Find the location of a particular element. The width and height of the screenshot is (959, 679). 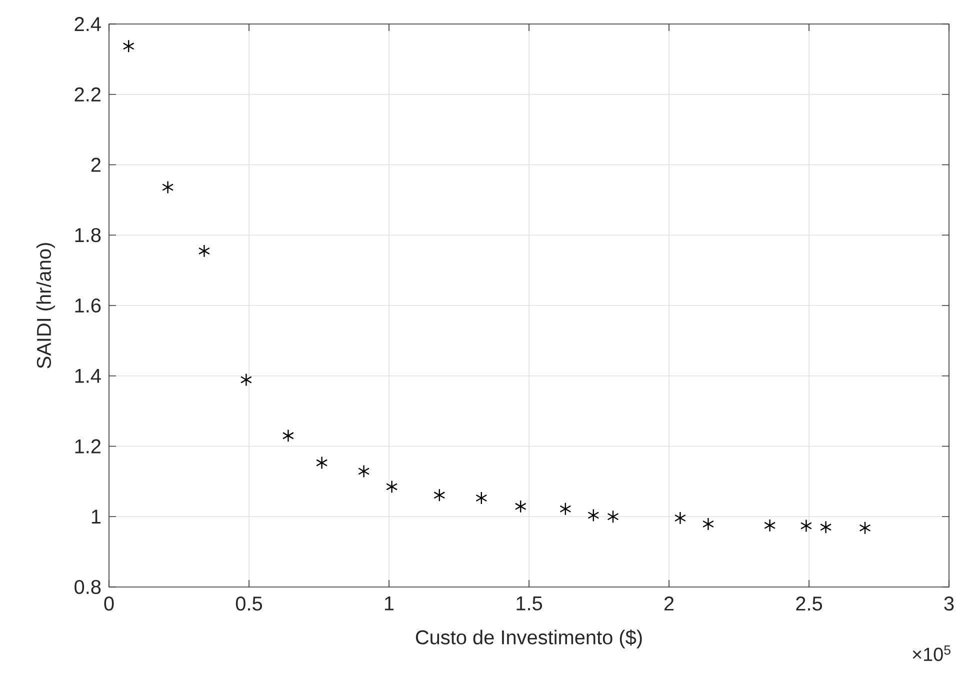

x-tick-label: 0 is located at coordinates (109, 603).